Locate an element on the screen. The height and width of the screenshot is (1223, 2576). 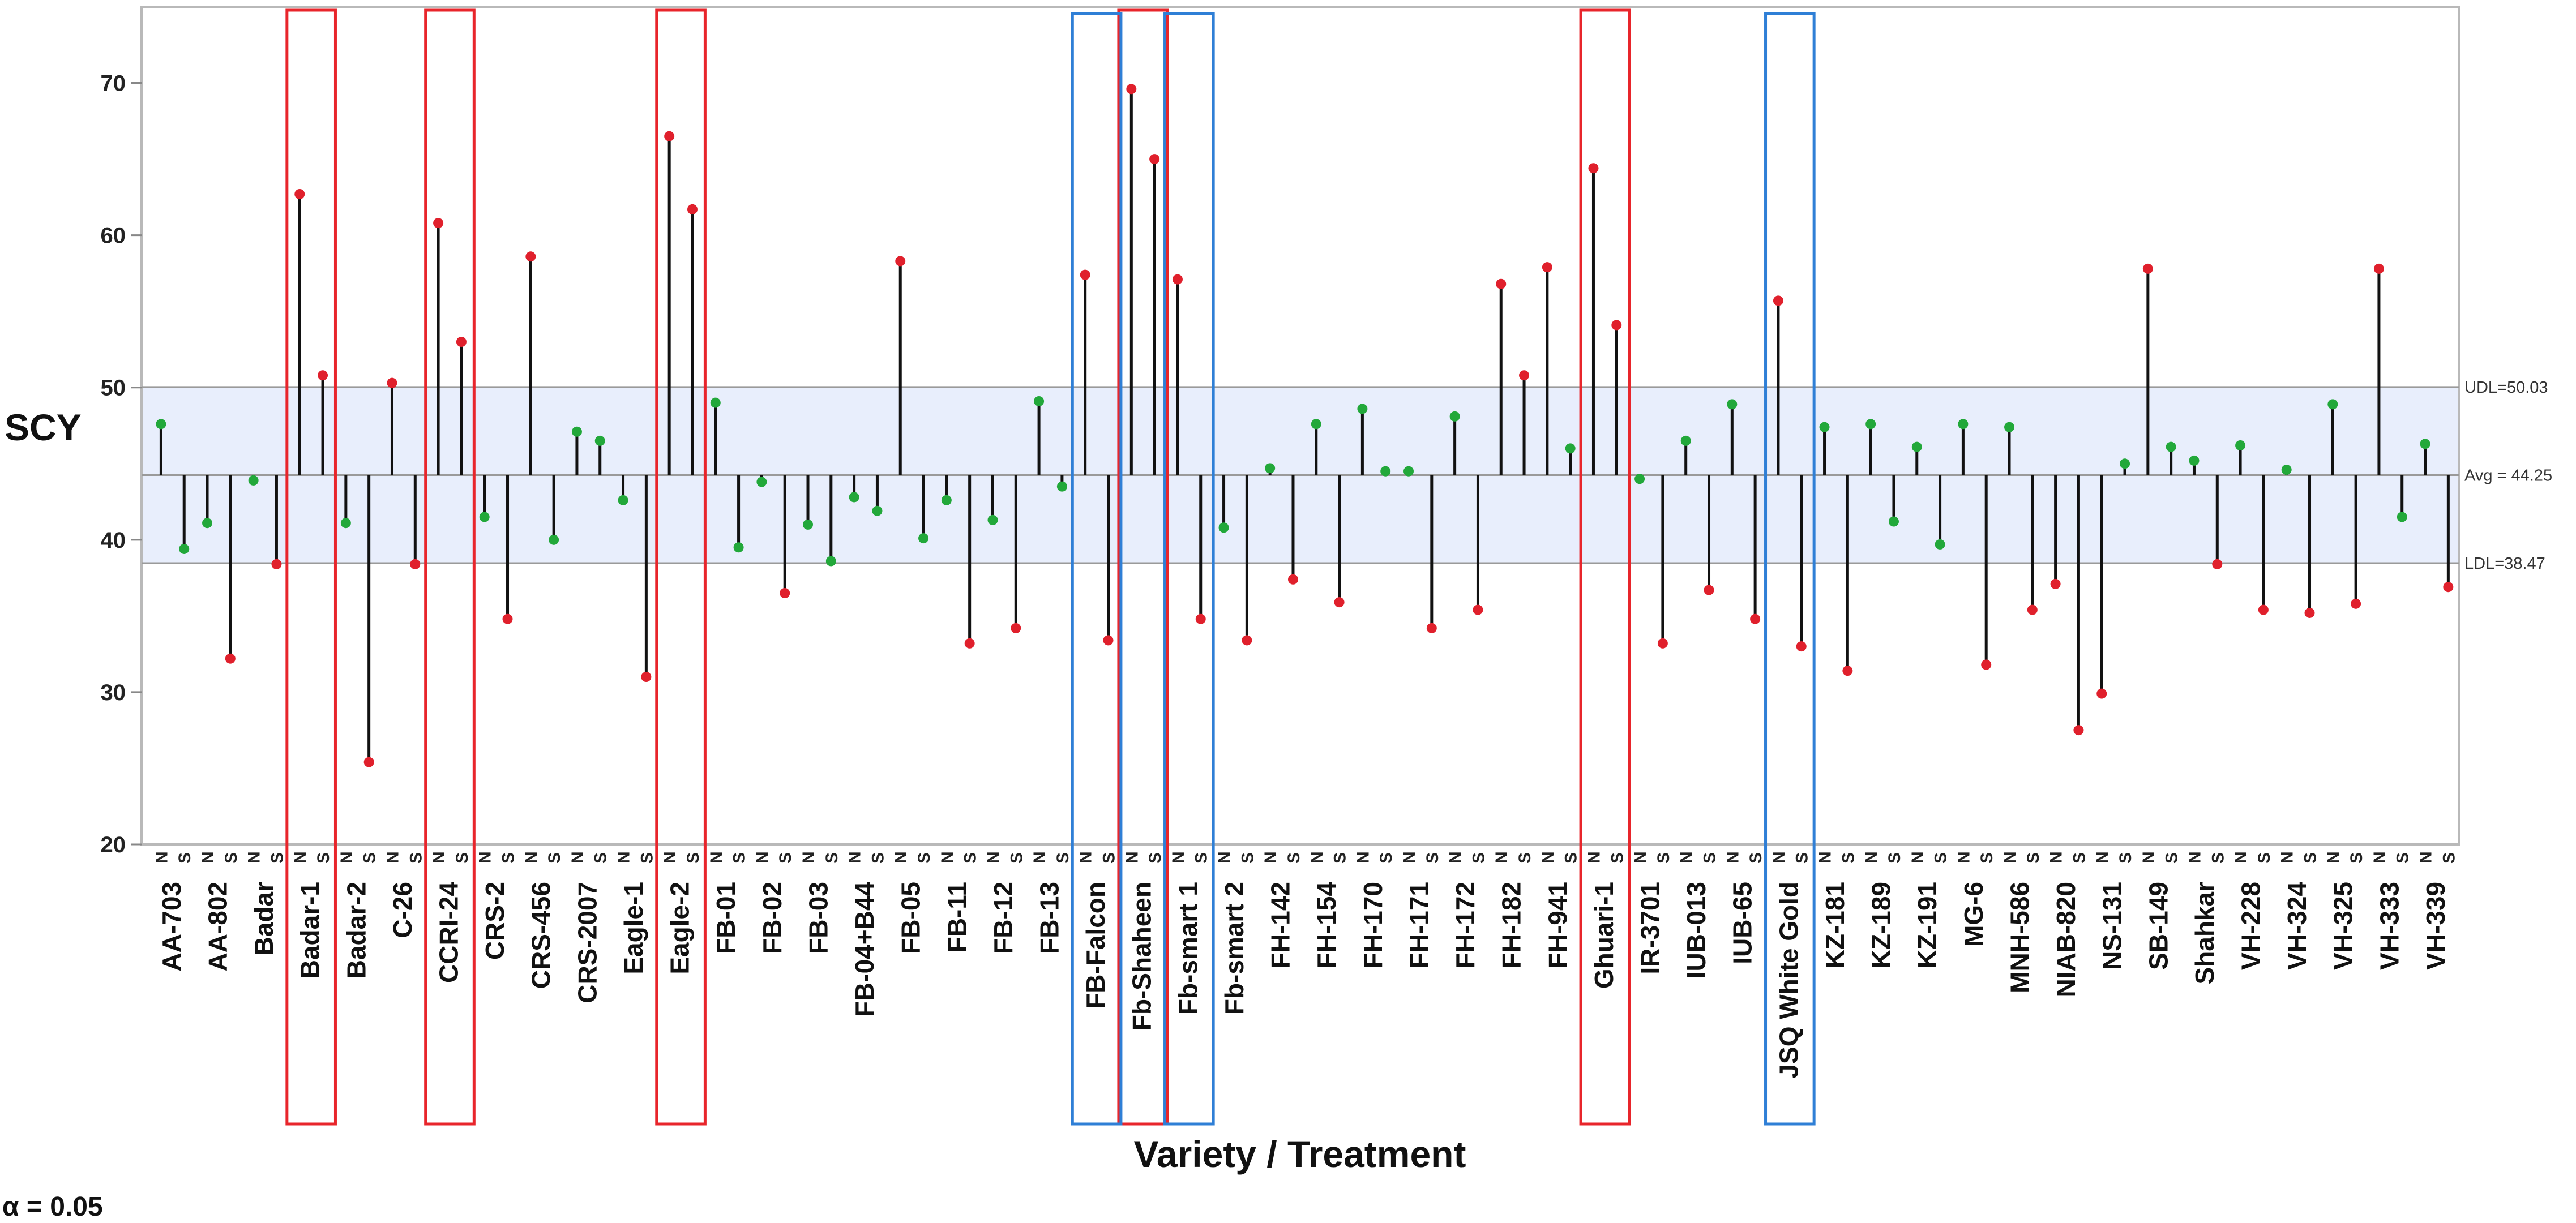
variety-tick-label: FH-142 is located at coordinates (1280, 925).